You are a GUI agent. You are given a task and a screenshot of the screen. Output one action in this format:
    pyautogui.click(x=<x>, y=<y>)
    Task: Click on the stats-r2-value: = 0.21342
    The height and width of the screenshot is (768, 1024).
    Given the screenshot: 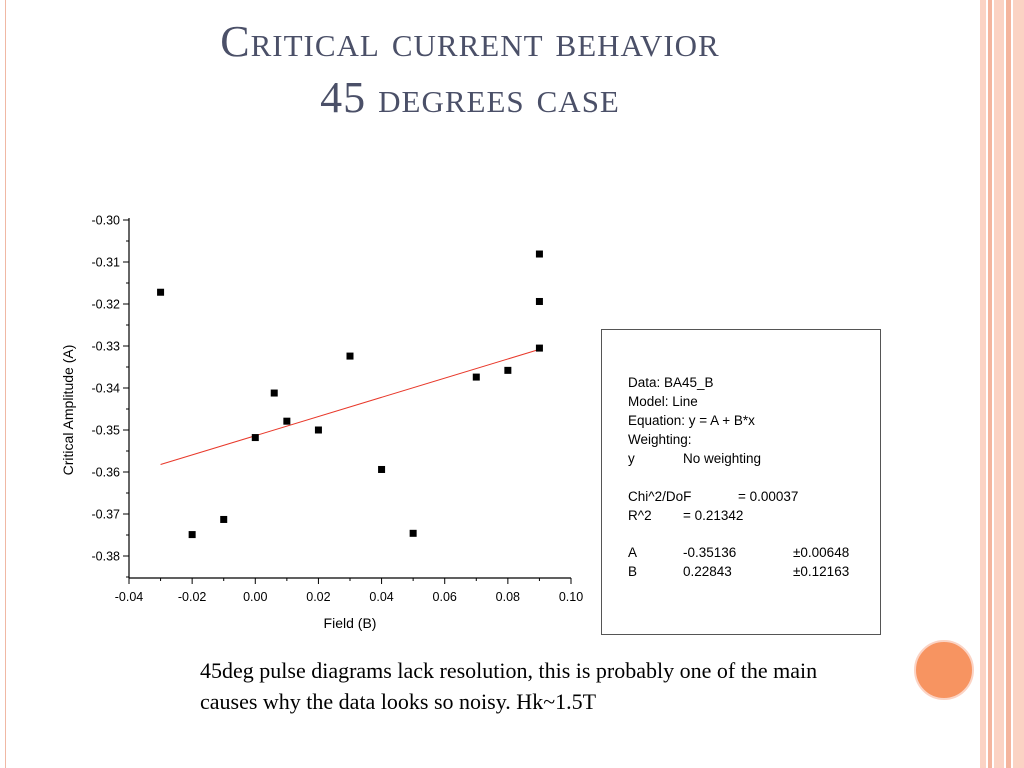 What is the action you would take?
    pyautogui.click(x=713, y=515)
    